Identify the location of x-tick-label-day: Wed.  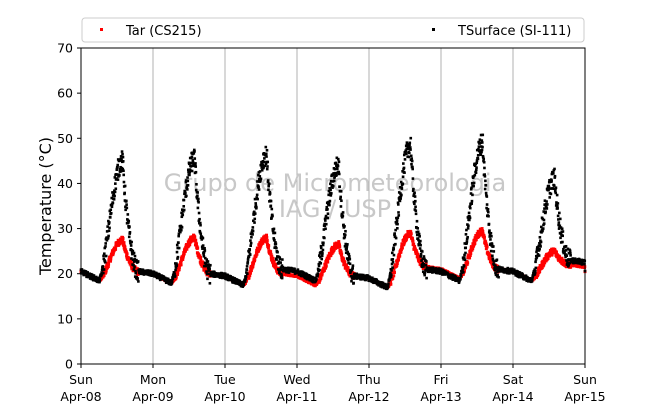
(296, 379).